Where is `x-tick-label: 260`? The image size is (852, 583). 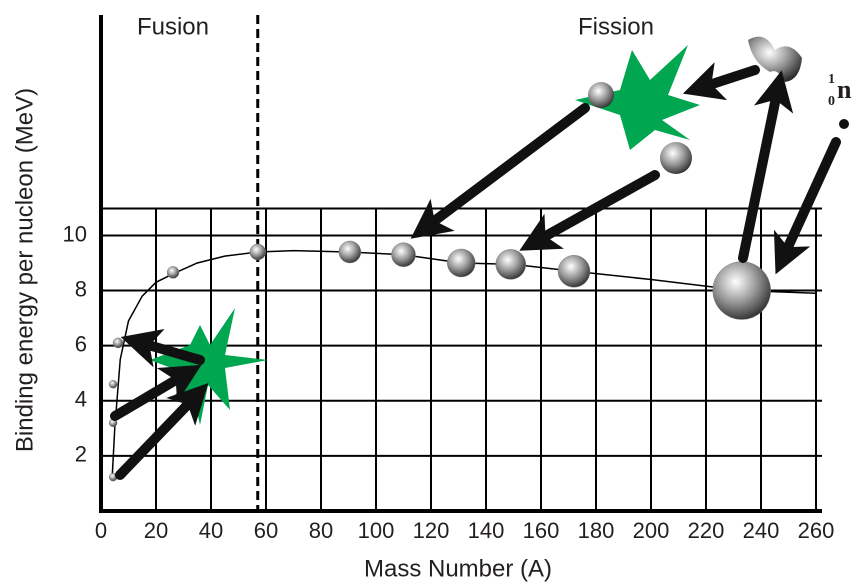
x-tick-label: 260 is located at coordinates (816, 530).